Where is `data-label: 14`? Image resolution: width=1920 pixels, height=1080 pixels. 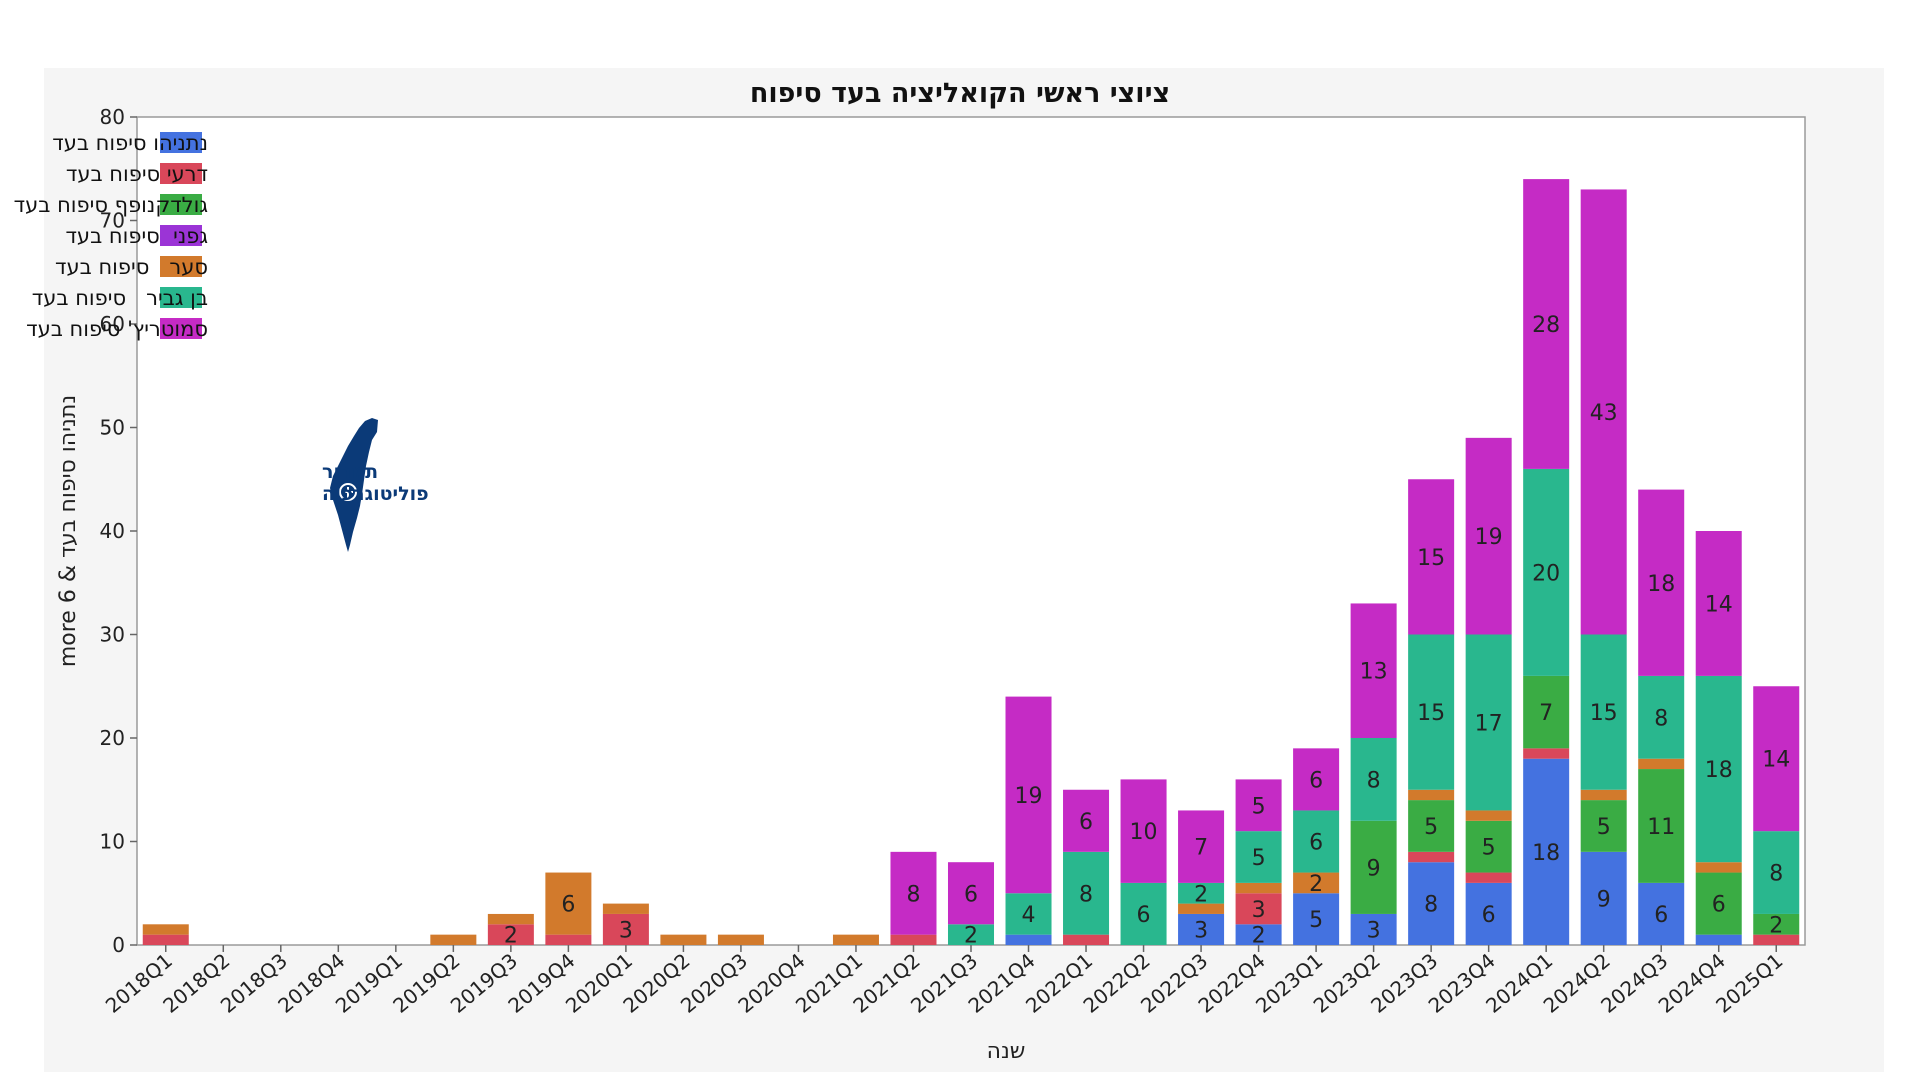
data-label: 14 is located at coordinates (1719, 604).